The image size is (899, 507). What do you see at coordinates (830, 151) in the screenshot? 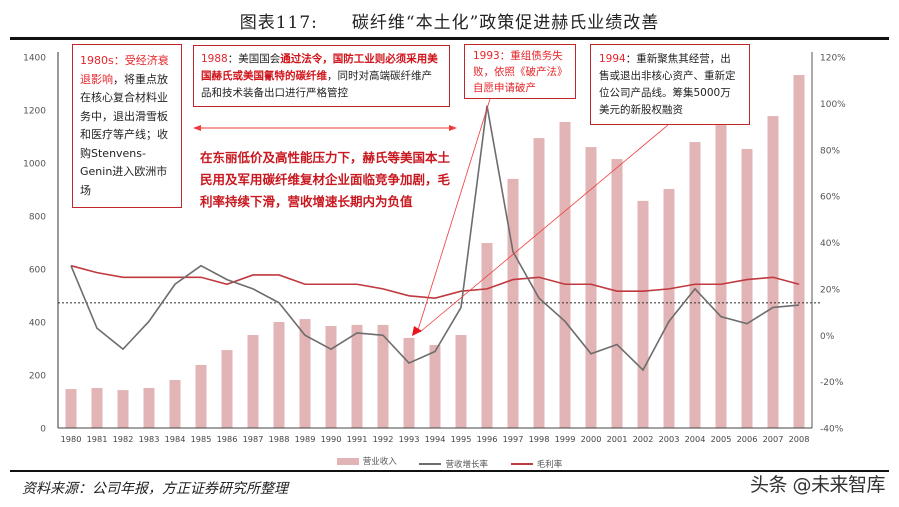
I see `right-axis-tick: 80%` at bounding box center [830, 151].